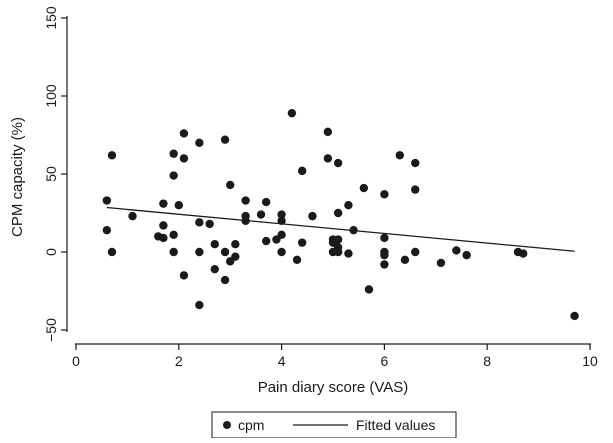 This screenshot has width=613, height=443. Describe the element at coordinates (487, 361) in the screenshot. I see `x-tick-label: 8` at that location.